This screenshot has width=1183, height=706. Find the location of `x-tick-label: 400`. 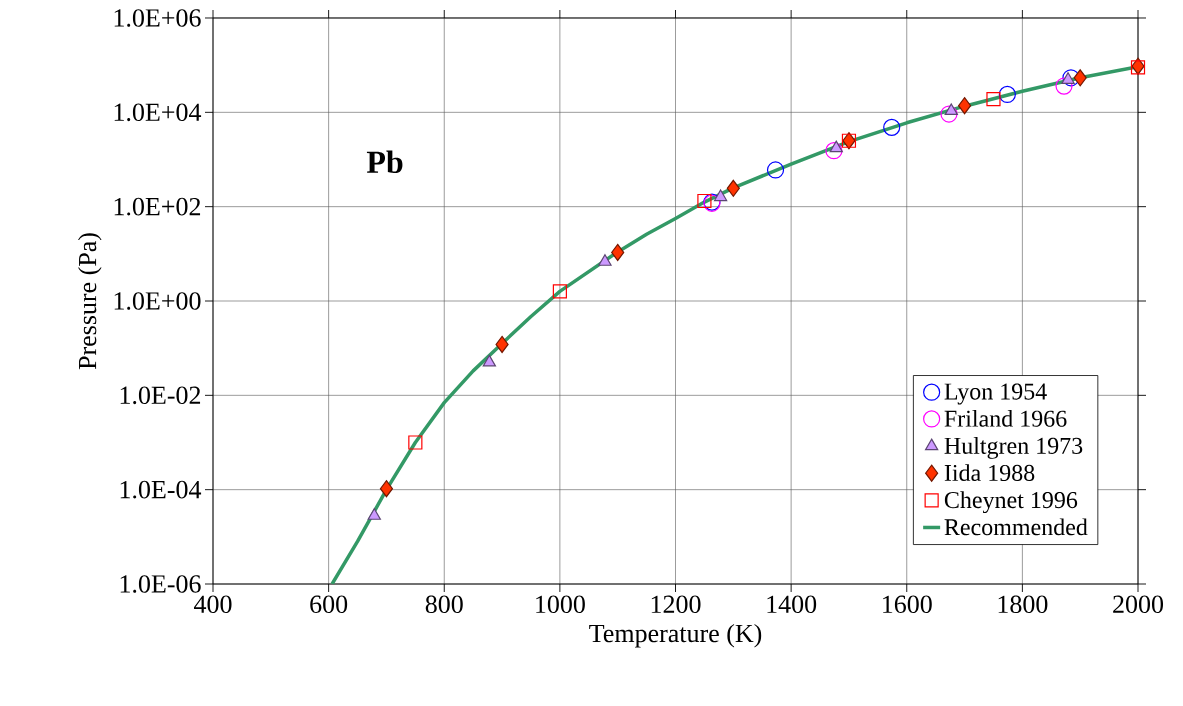

x-tick-label: 400 is located at coordinates (213, 604).